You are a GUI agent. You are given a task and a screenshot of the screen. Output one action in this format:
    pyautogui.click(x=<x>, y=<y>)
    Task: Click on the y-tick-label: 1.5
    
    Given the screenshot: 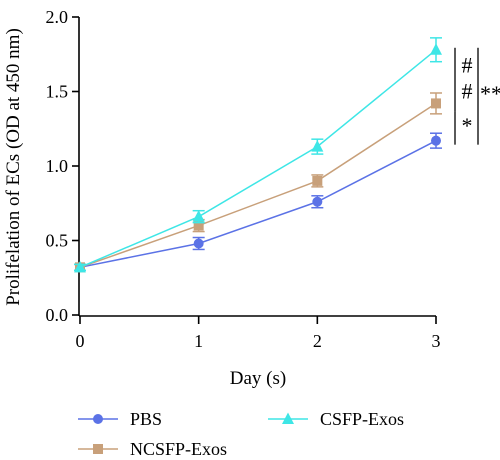 What is the action you would take?
    pyautogui.click(x=57, y=92)
    